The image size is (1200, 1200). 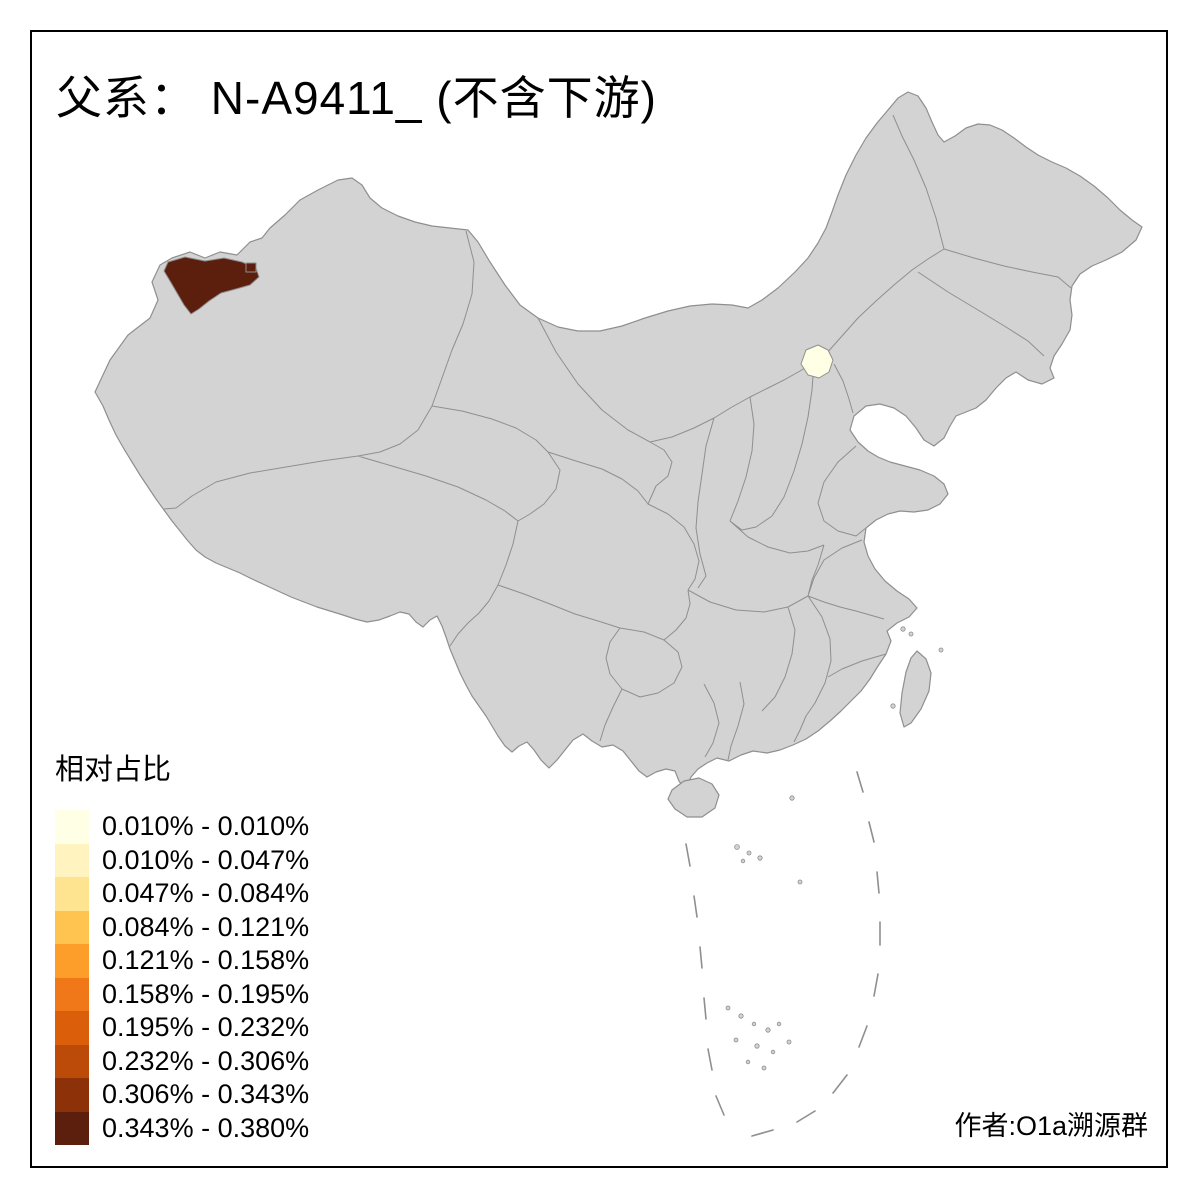 What do you see at coordinates (206, 859) in the screenshot?
I see `legend-label: 0.010% - 0.047%` at bounding box center [206, 859].